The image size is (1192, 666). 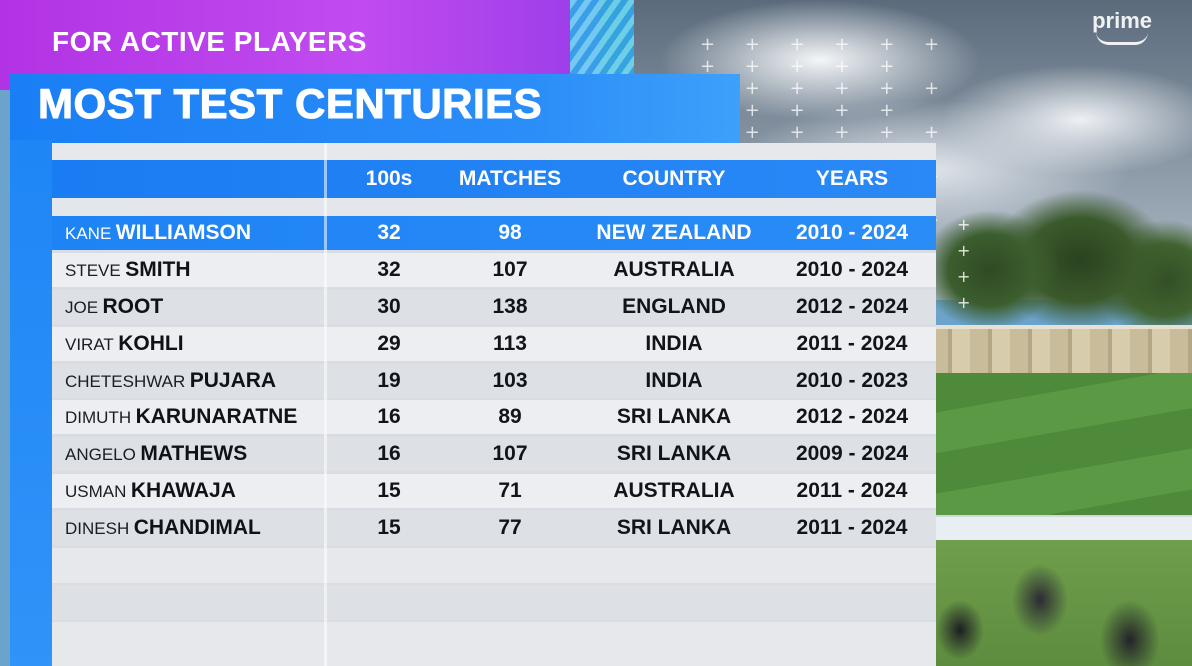 What do you see at coordinates (389, 306) in the screenshot?
I see `hundreds-cell: 30` at bounding box center [389, 306].